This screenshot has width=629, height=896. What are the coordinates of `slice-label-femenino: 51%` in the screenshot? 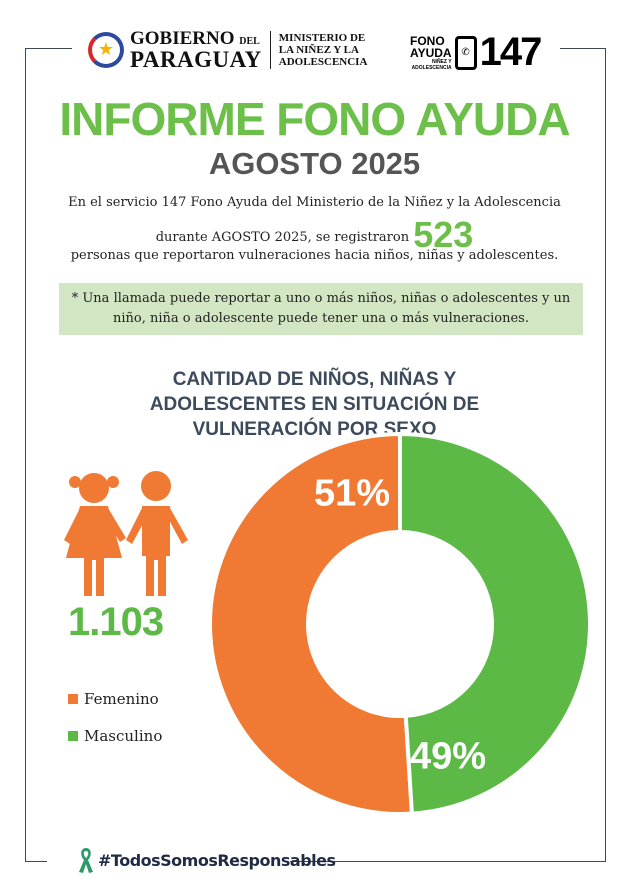 It's located at (352, 493).